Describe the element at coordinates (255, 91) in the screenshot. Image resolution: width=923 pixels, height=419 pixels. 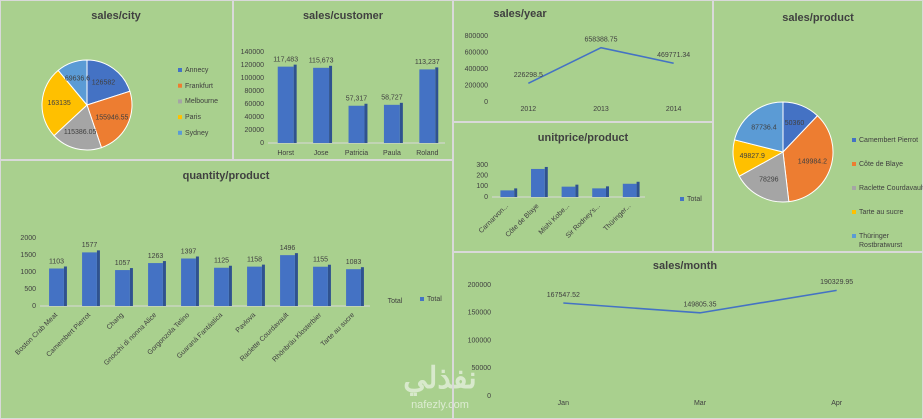
I see `y-tick-label: 80000` at that location.